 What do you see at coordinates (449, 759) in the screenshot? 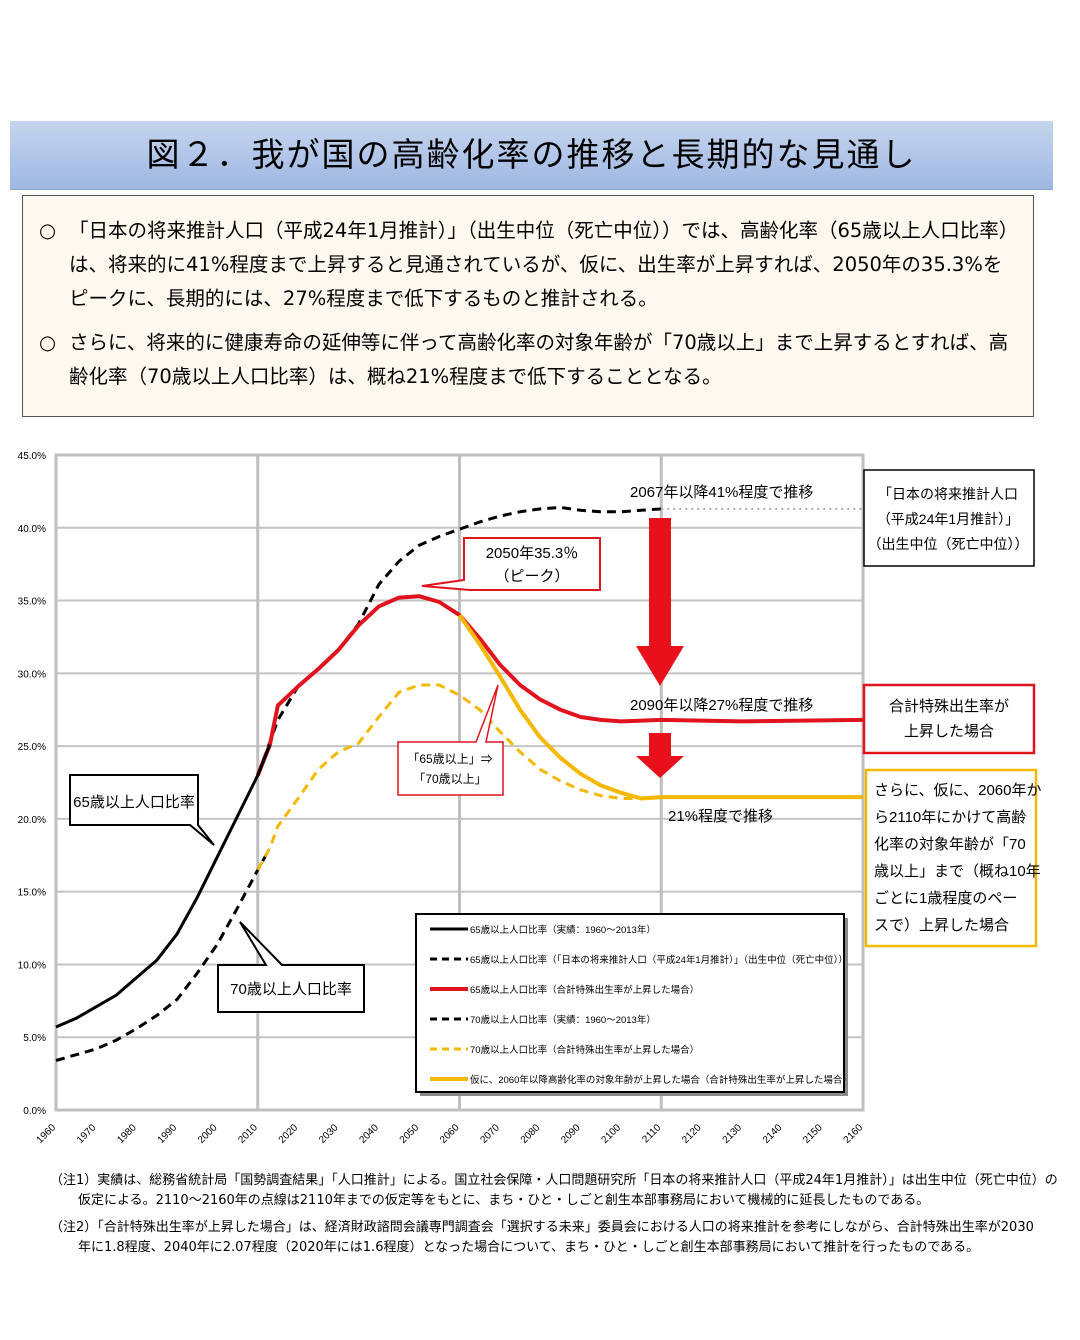
I see `age-shift-label: 「65歳以上」⇒` at bounding box center [449, 759].